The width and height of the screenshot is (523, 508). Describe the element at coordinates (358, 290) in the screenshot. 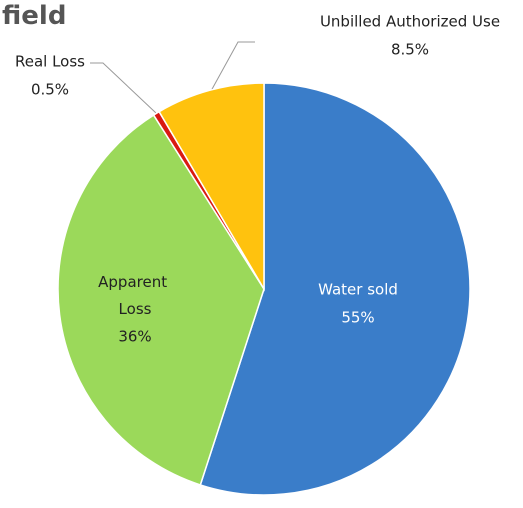

I see `slice-label: Water sold` at that location.